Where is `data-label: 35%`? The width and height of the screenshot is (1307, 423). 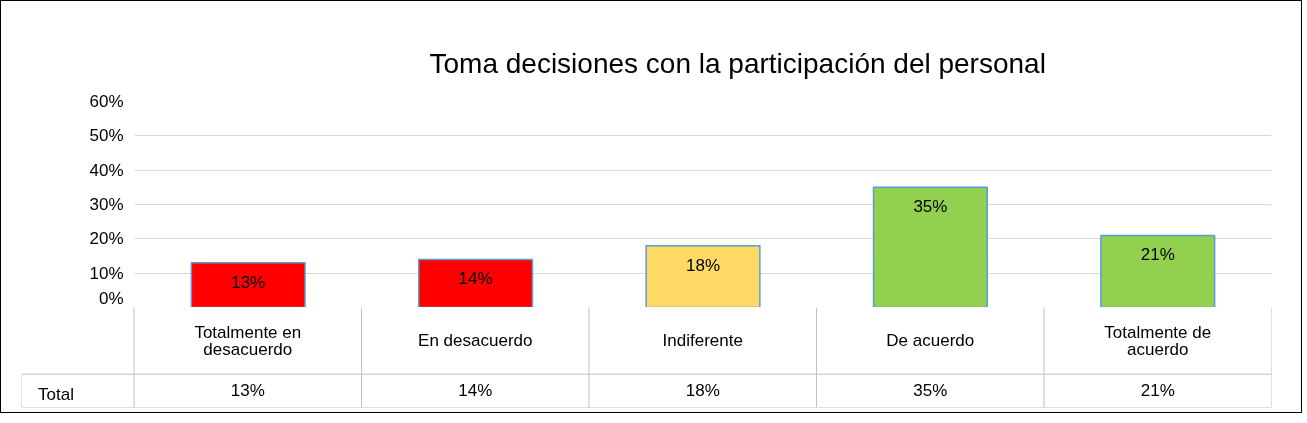 data-label: 35% is located at coordinates (930, 391).